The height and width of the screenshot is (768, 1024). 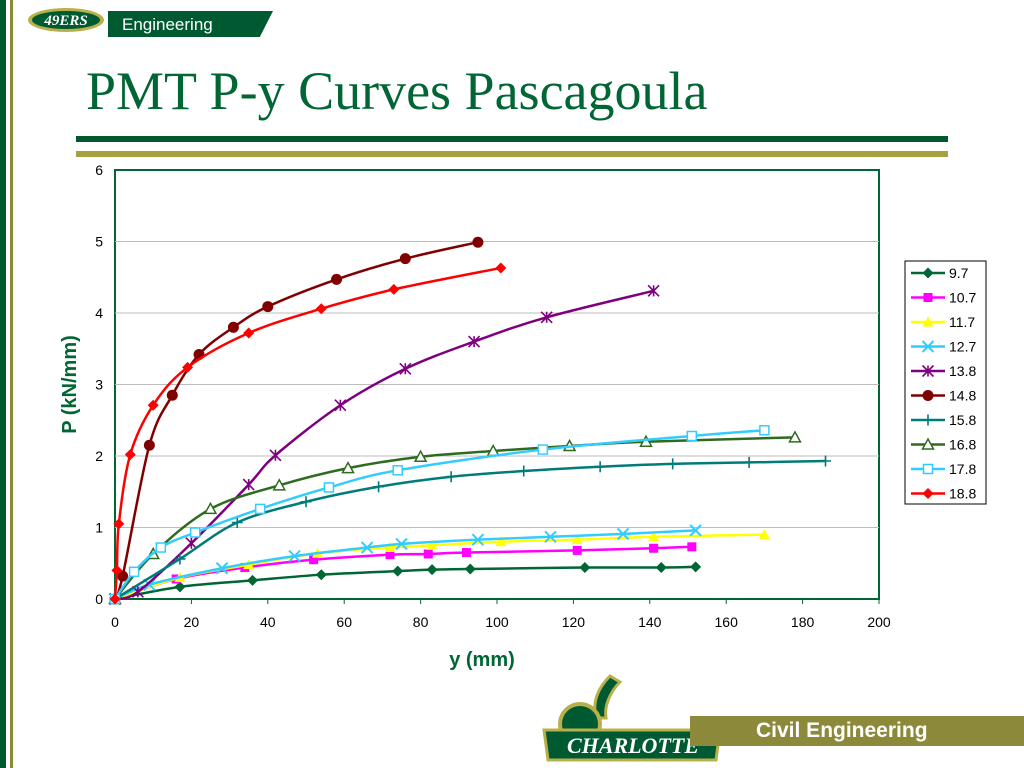 What do you see at coordinates (928, 395) in the screenshot?
I see `legend-marker-14.8` at bounding box center [928, 395].